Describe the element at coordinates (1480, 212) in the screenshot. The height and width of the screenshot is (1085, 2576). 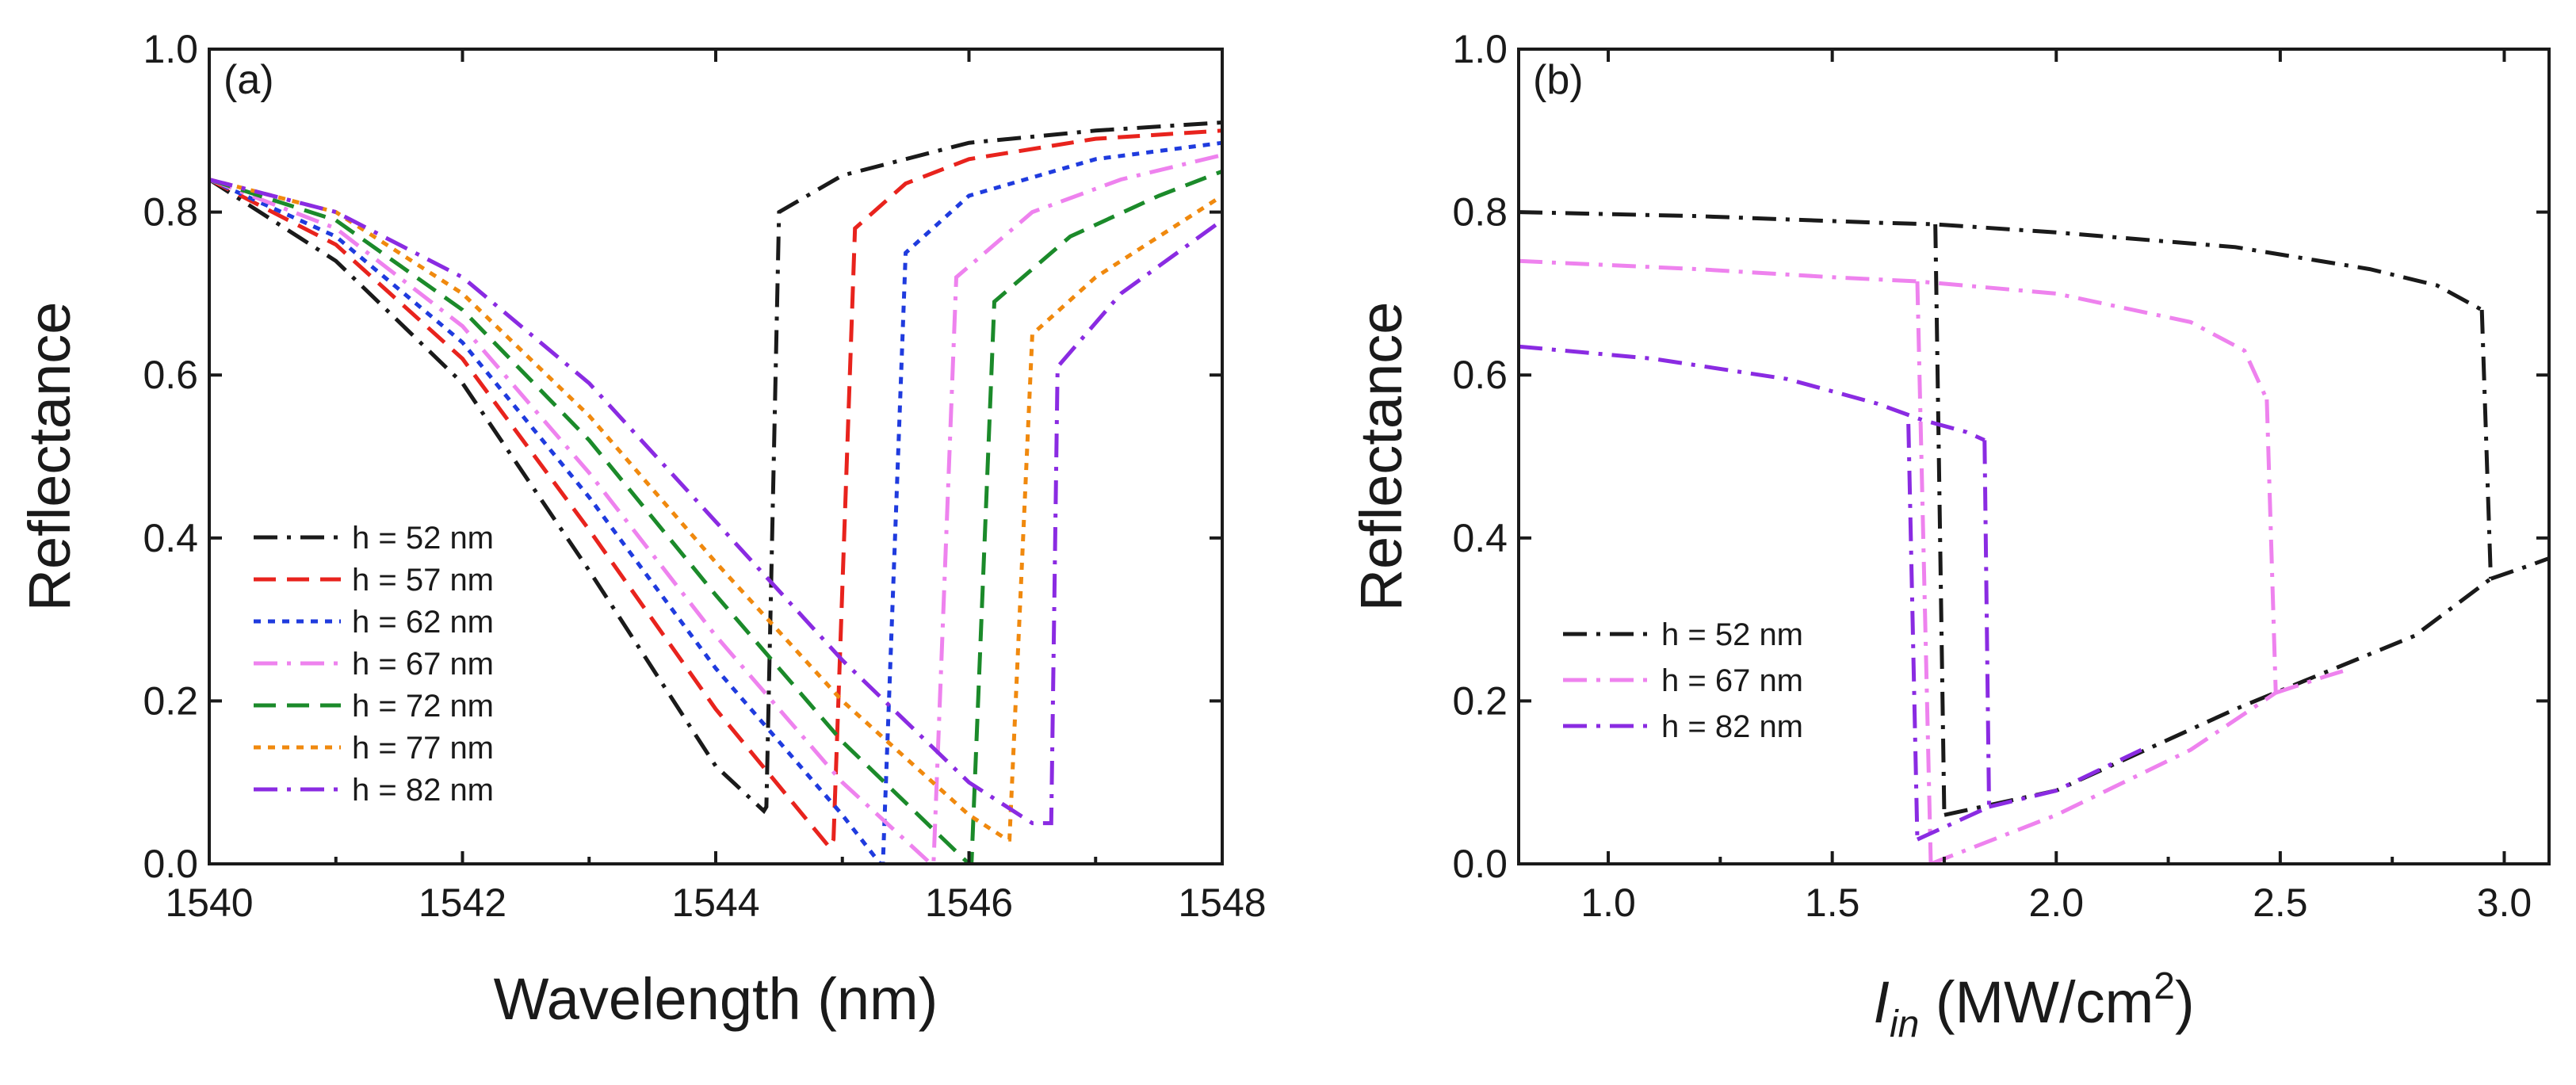
I see `panel-b-ytick-label: 0.8` at that location.